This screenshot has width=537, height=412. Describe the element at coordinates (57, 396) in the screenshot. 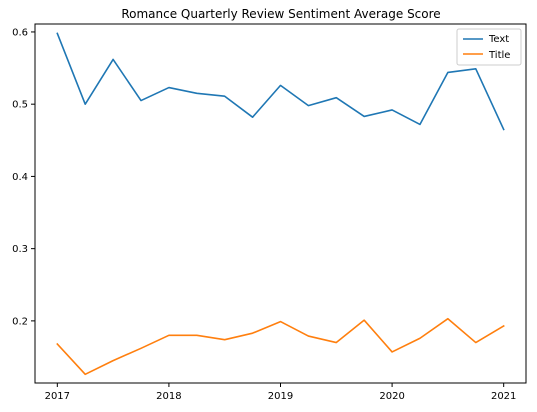

I see `x-tick-label: 2017` at that location.